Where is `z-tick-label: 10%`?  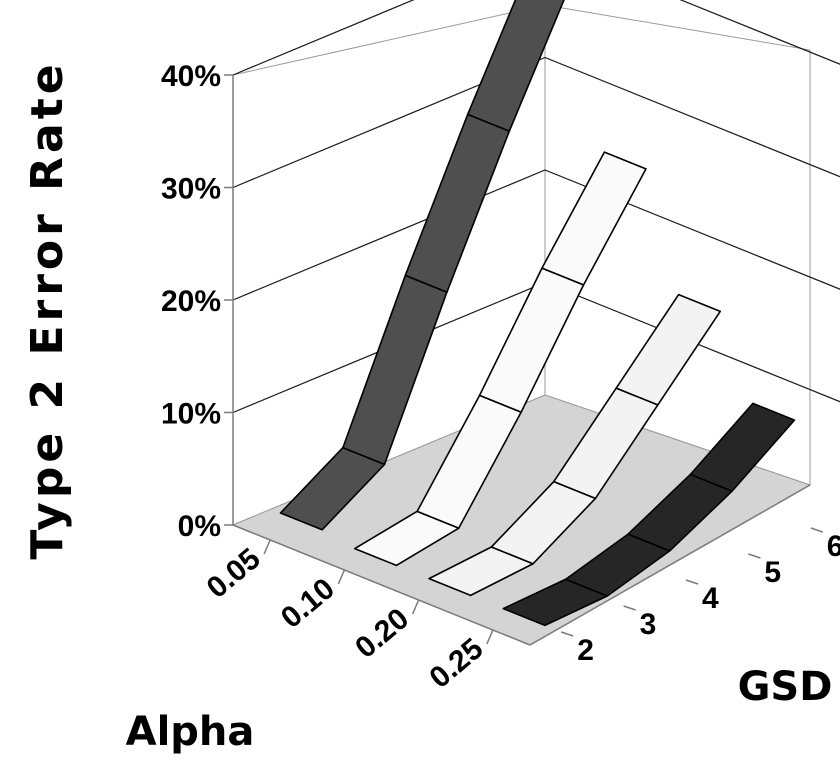
z-tick-label: 10% is located at coordinates (191, 414).